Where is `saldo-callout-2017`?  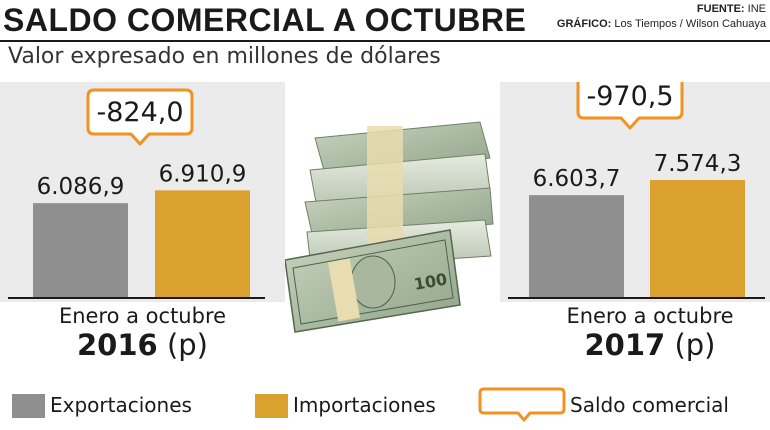 saldo-callout-2017 is located at coordinates (630, 106).